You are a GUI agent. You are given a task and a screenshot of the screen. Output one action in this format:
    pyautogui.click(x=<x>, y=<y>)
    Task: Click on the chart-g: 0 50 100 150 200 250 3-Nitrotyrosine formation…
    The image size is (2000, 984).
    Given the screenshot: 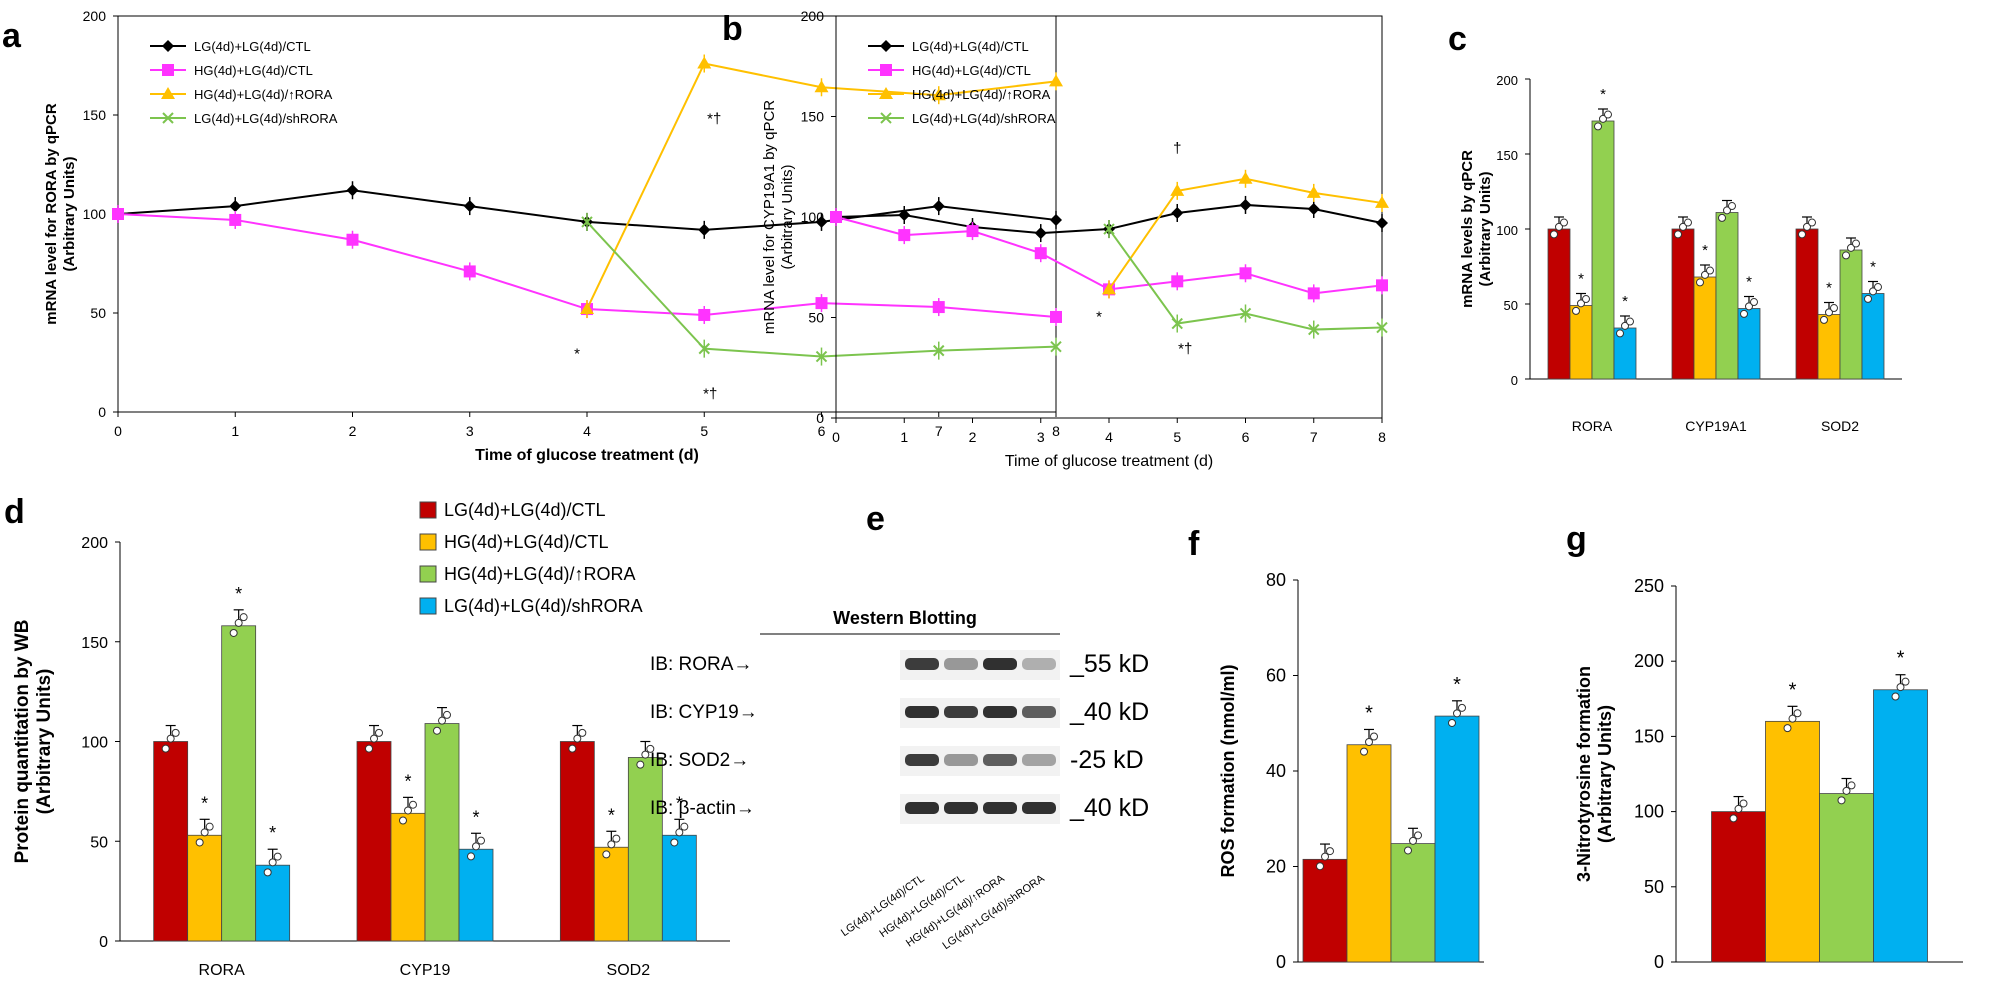 What is the action you would take?
    pyautogui.click(x=1768, y=774)
    